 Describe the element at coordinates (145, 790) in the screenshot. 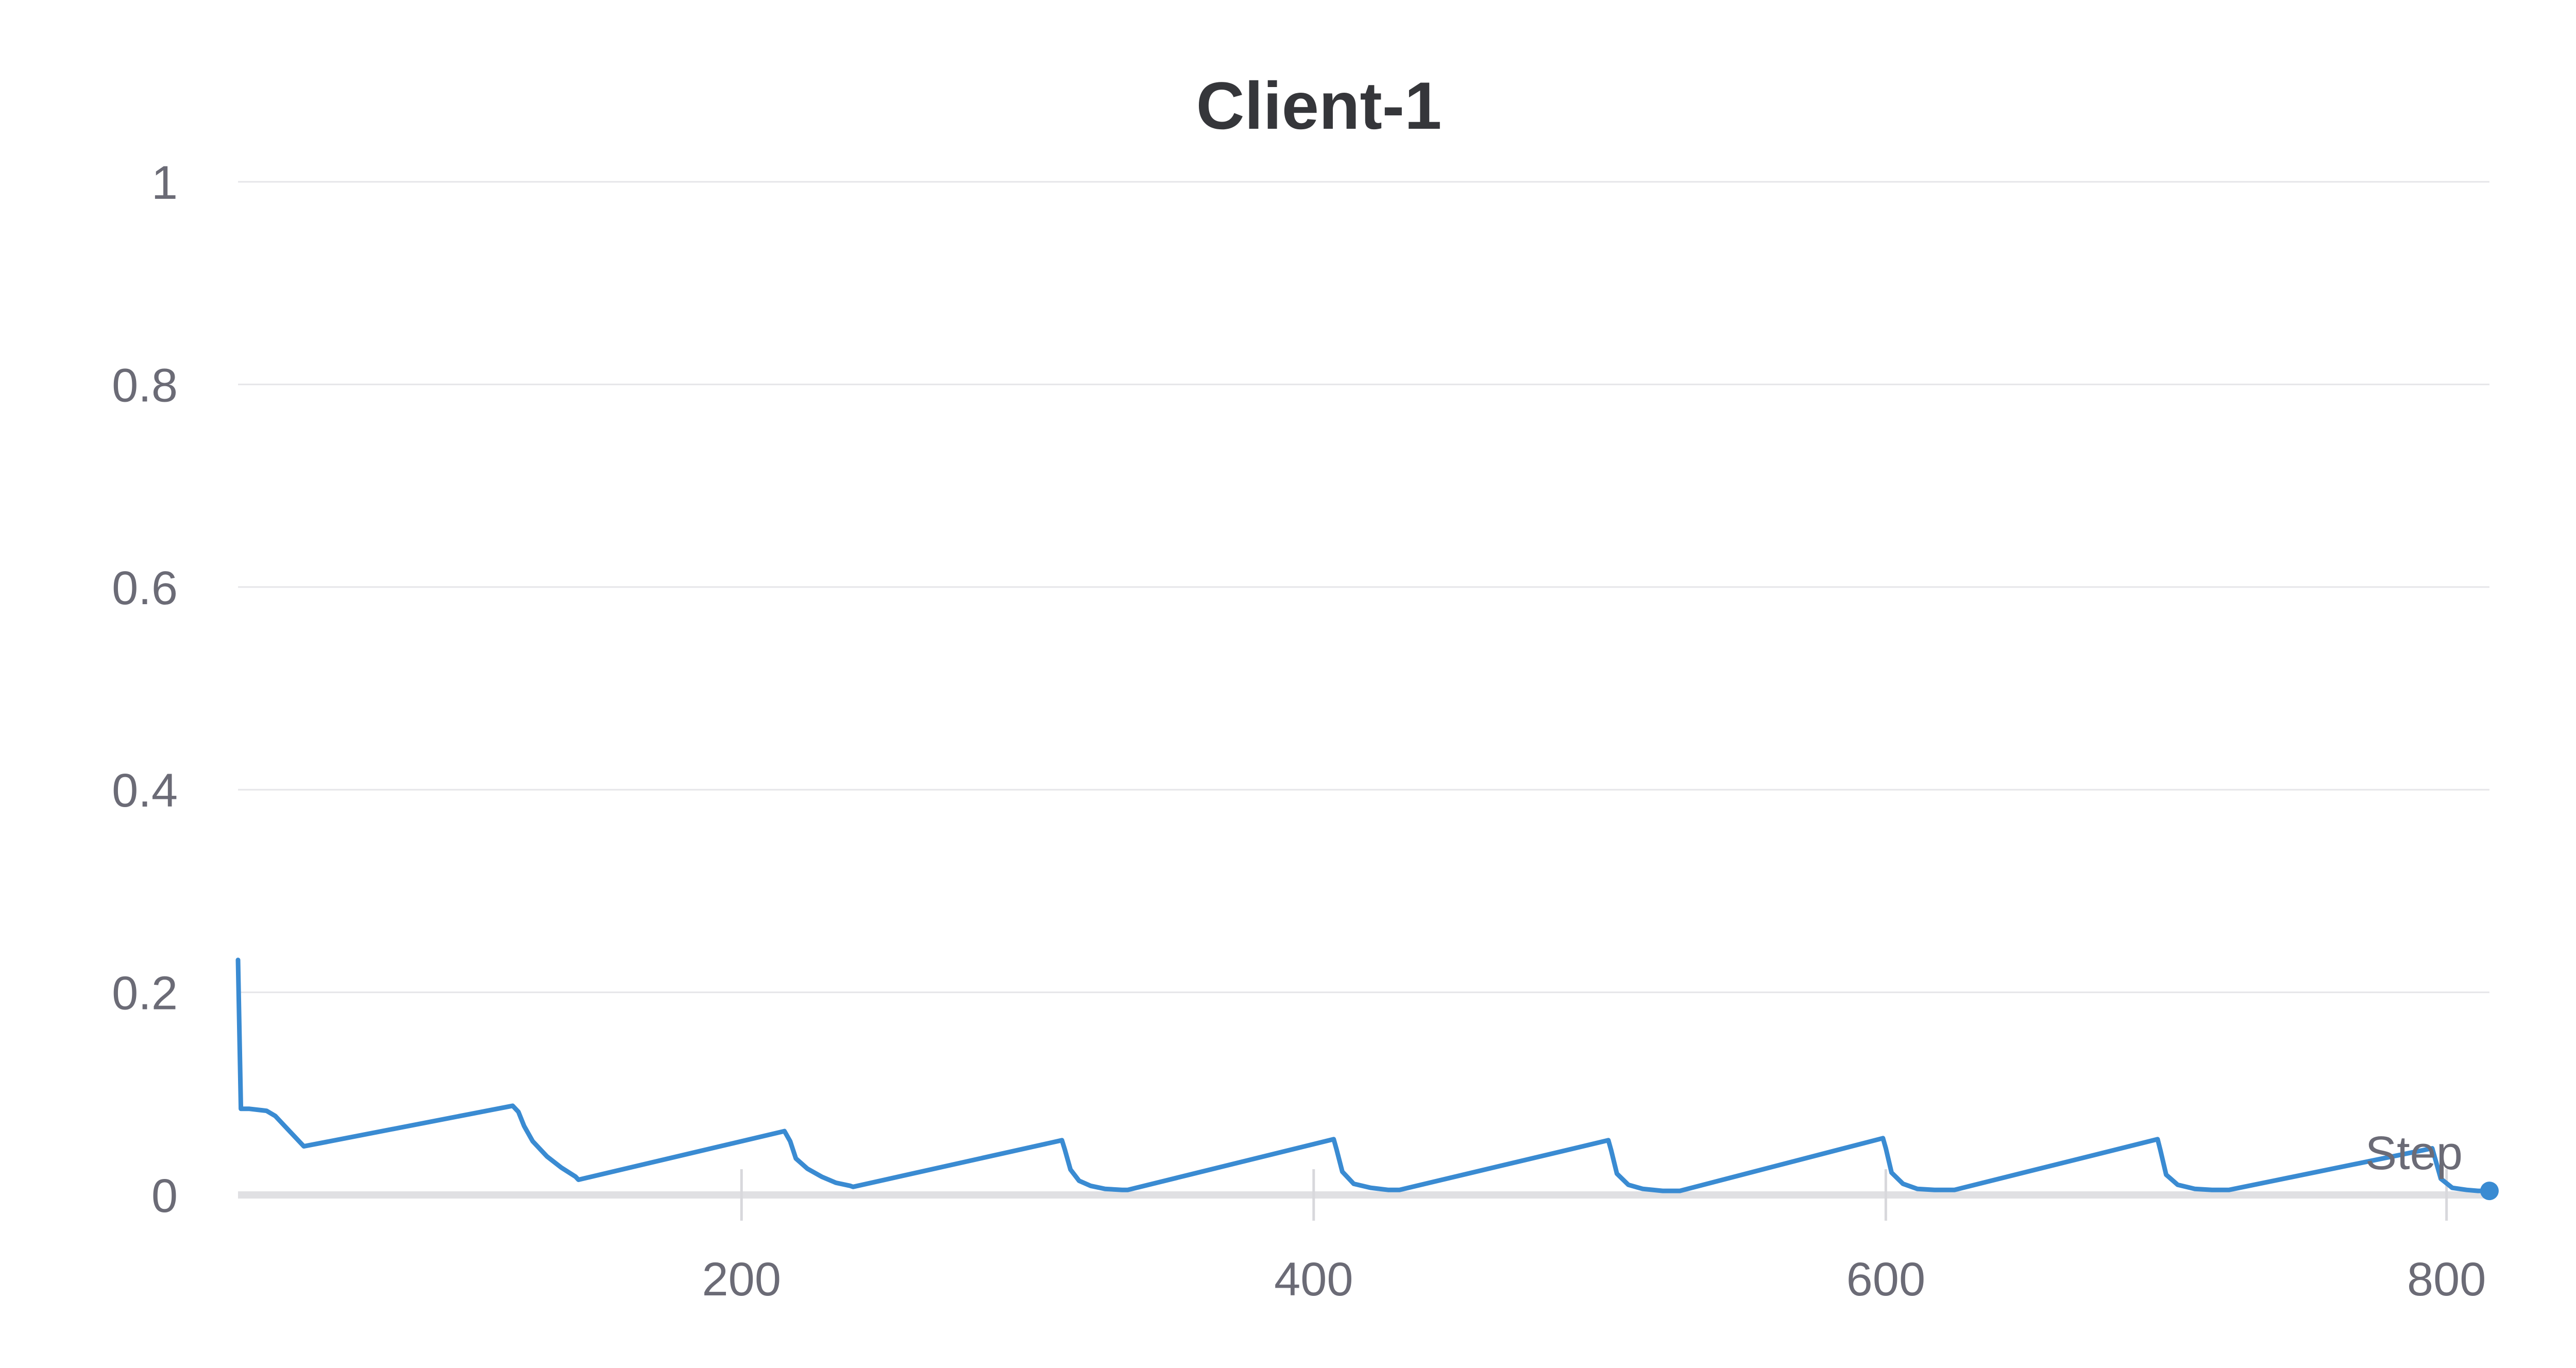

I see `y-tick-label: 0.4` at that location.